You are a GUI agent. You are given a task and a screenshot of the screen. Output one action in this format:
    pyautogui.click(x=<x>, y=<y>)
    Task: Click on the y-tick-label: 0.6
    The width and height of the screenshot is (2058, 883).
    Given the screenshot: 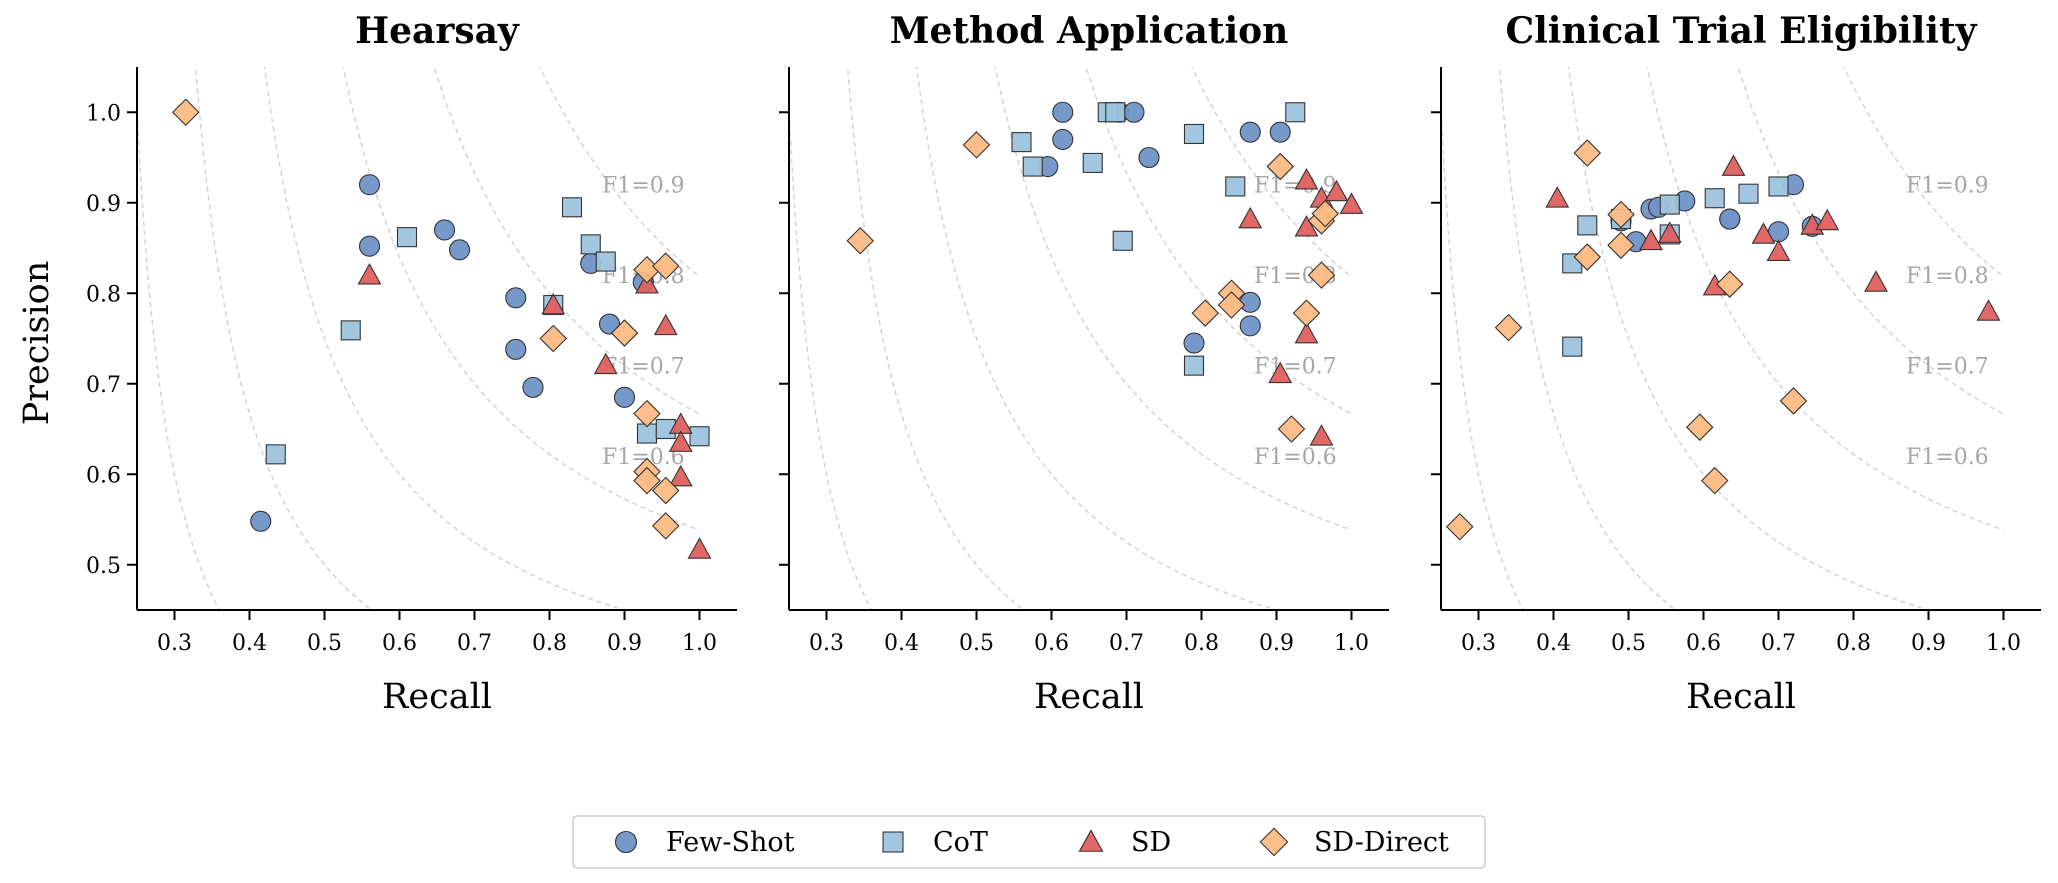 What is the action you would take?
    pyautogui.click(x=103, y=475)
    